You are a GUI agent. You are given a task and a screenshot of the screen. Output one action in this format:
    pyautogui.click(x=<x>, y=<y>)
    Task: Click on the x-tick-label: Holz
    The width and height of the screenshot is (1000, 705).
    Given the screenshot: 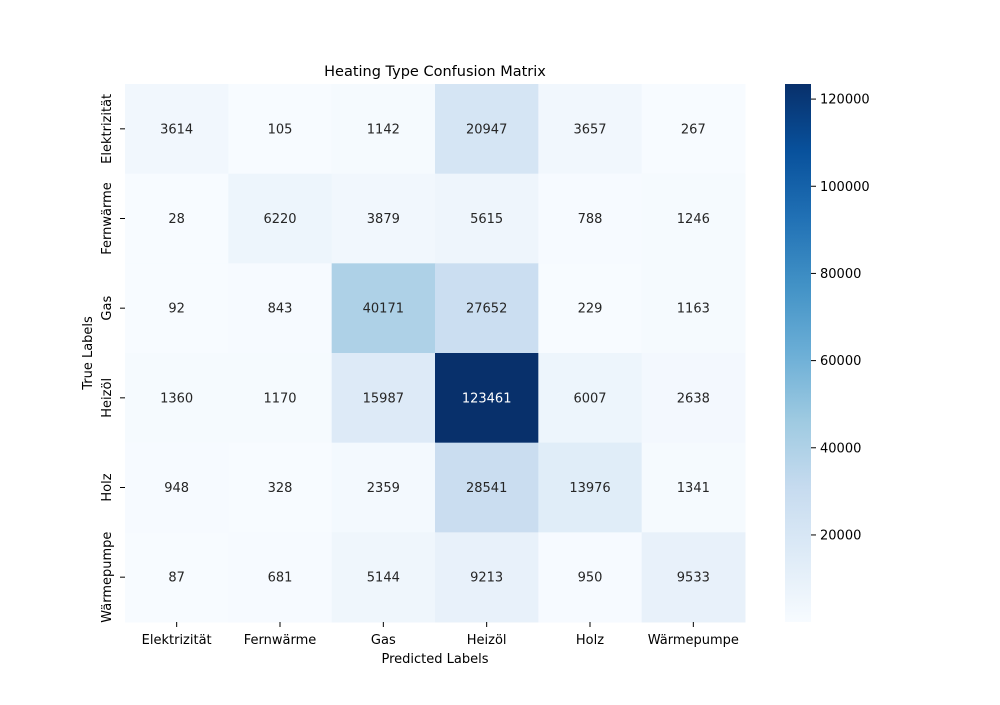 What is the action you would take?
    pyautogui.click(x=590, y=640)
    